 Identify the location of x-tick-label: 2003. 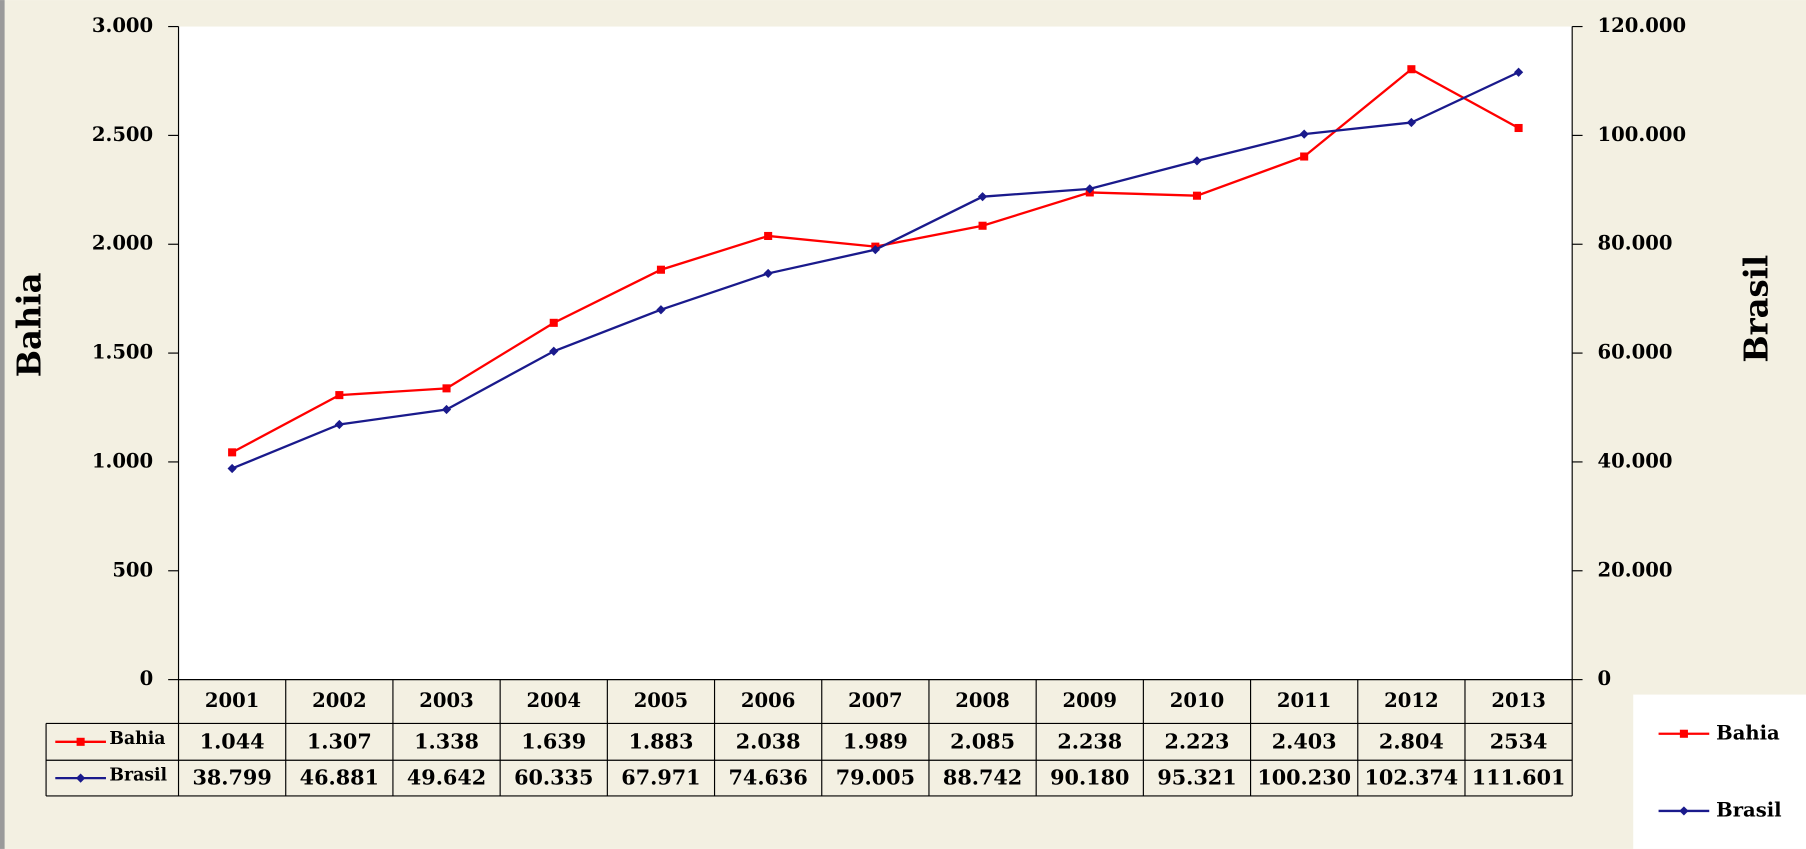
(446, 700).